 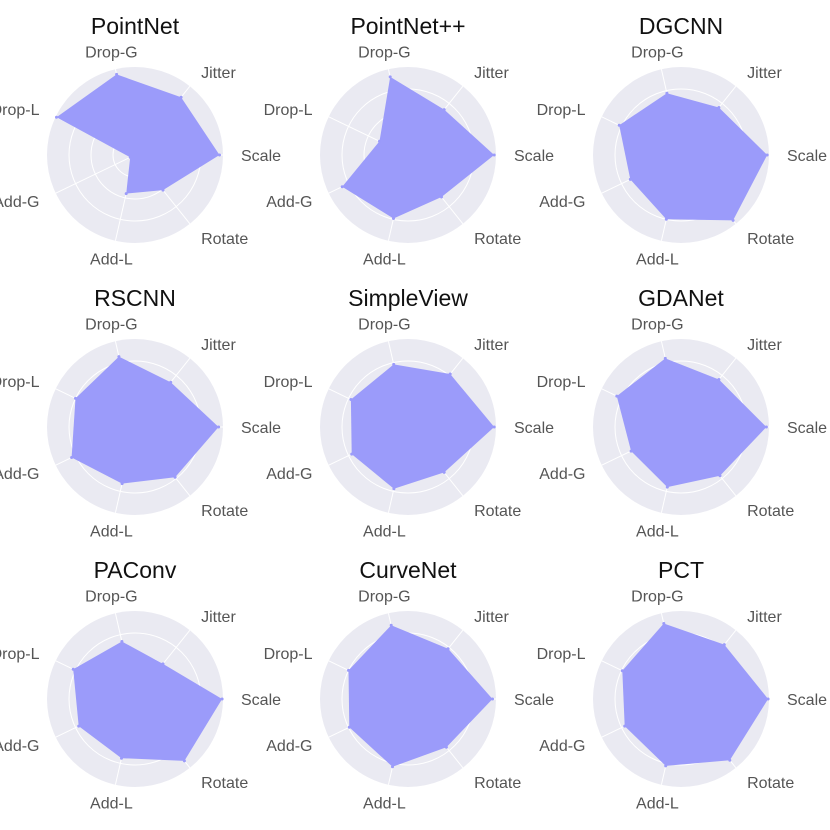 What do you see at coordinates (408, 298) in the screenshot?
I see `panel-title: SimpleView` at bounding box center [408, 298].